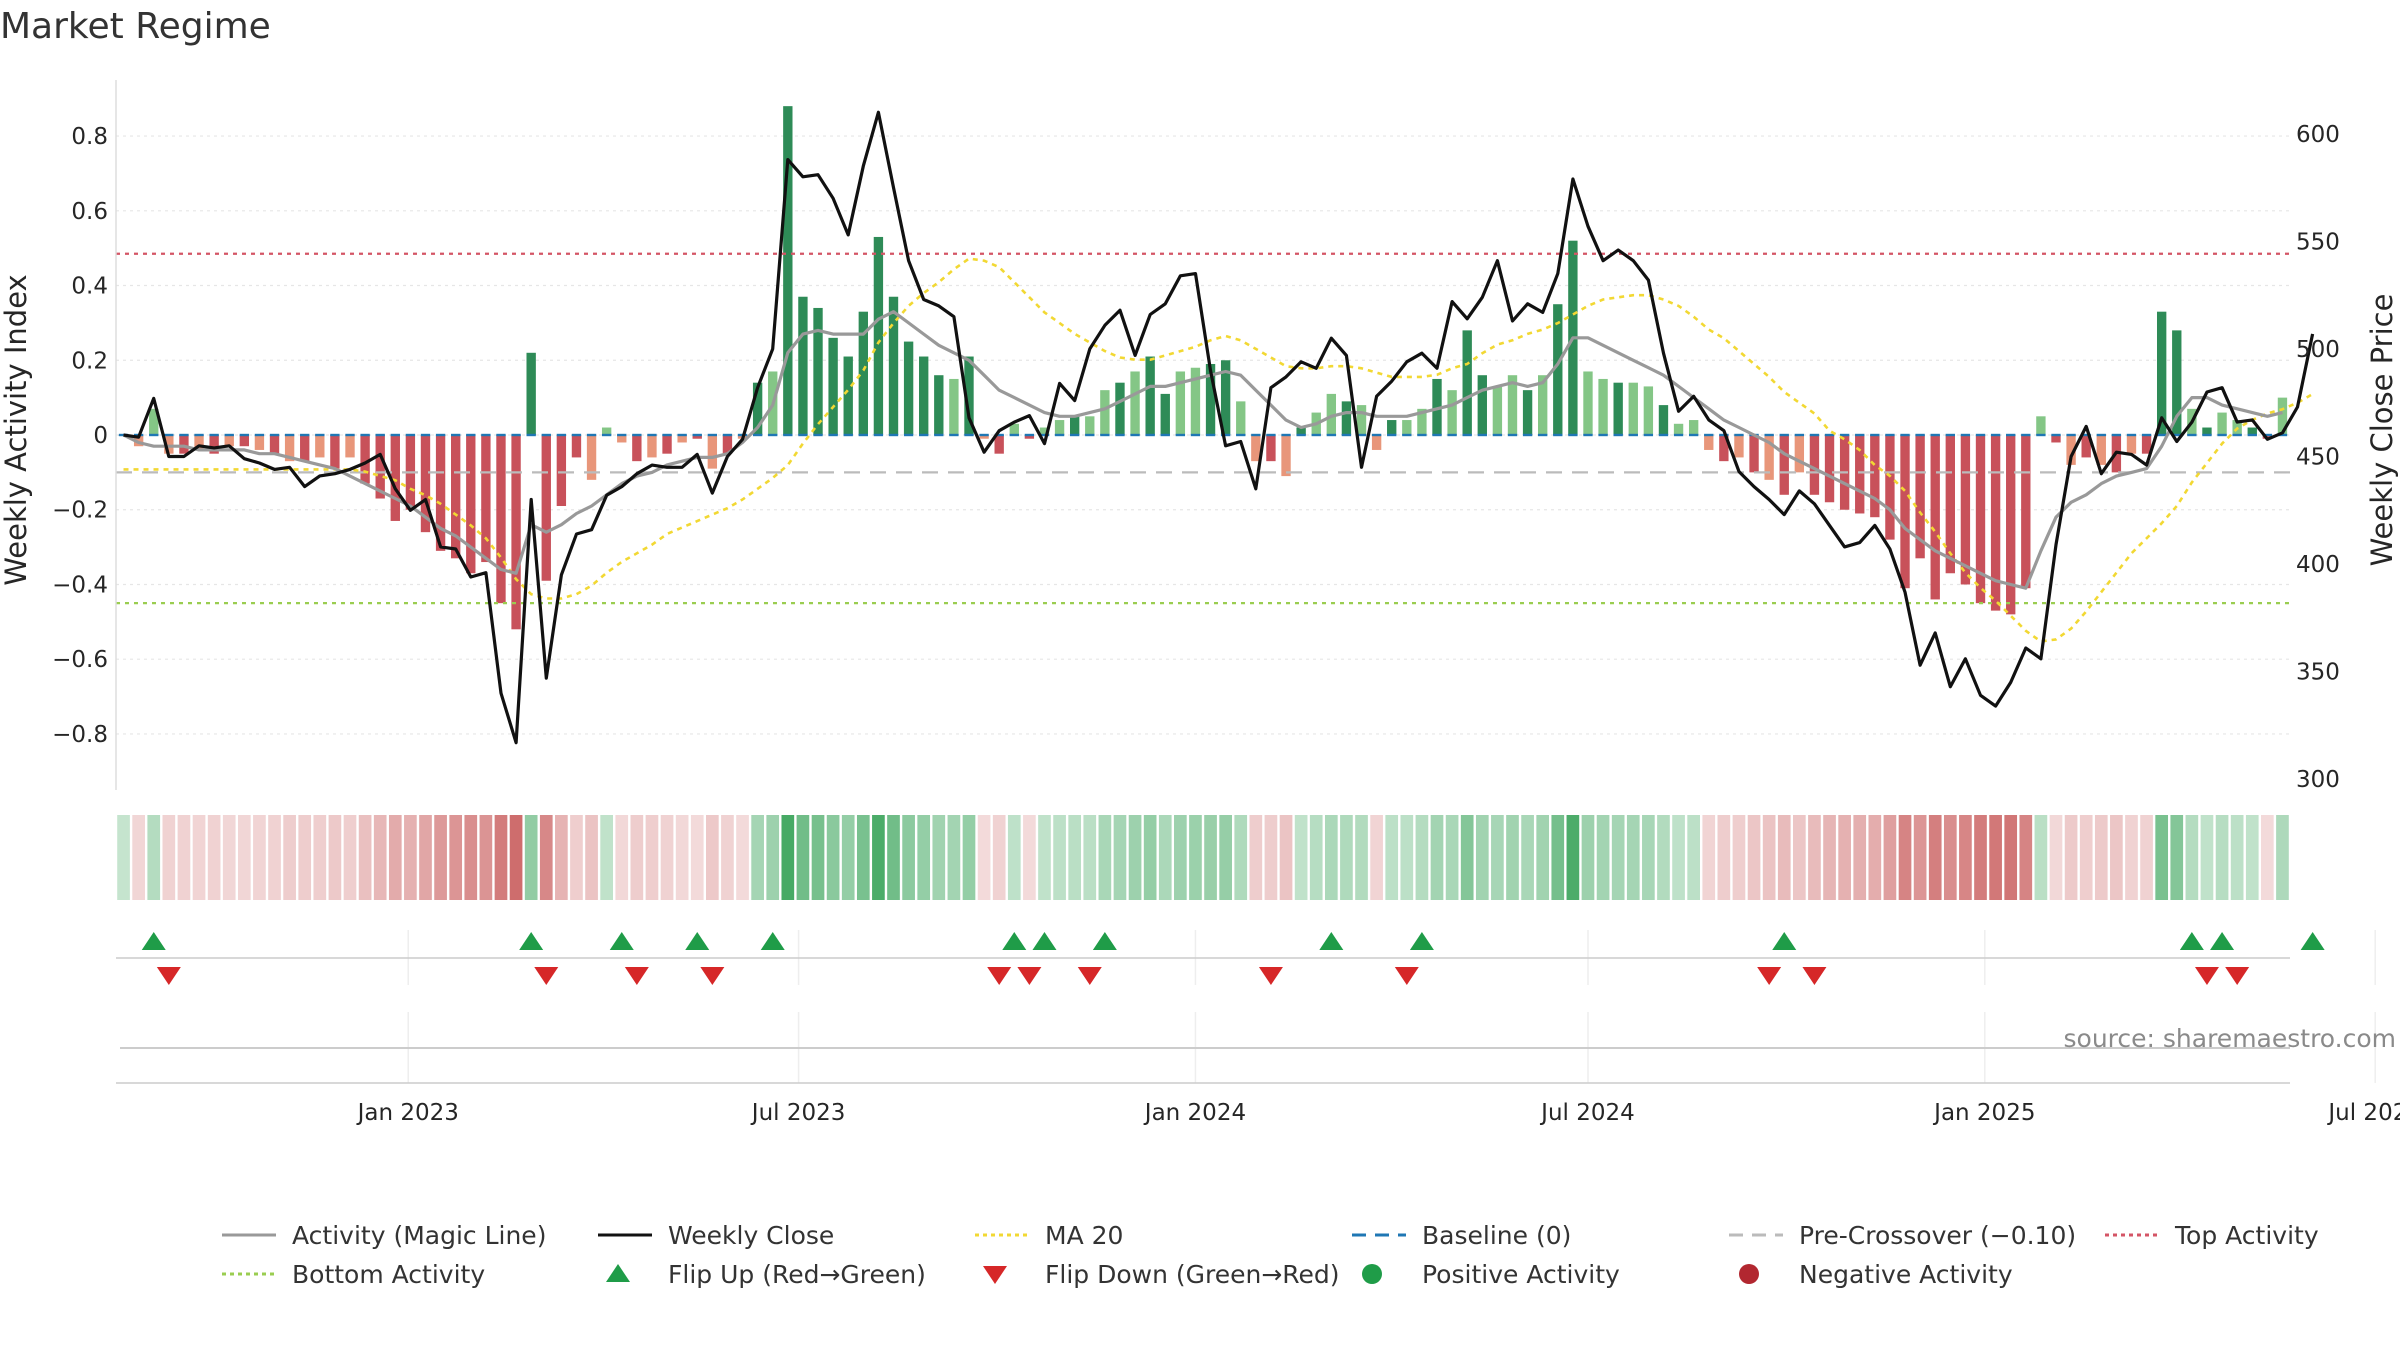  Describe the element at coordinates (1496, 1235) in the screenshot. I see `legend-label: Baseline (0)` at that location.